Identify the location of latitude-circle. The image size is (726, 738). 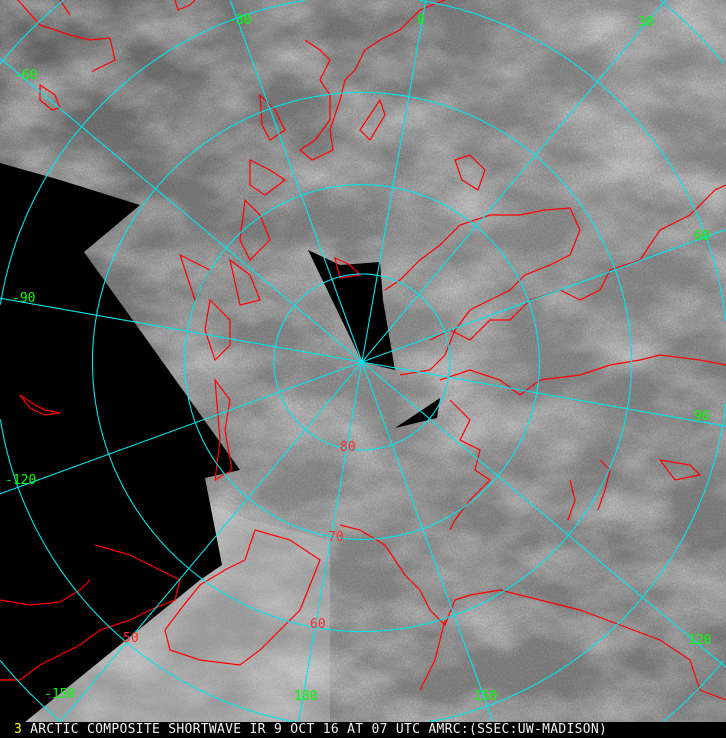
(362, 362).